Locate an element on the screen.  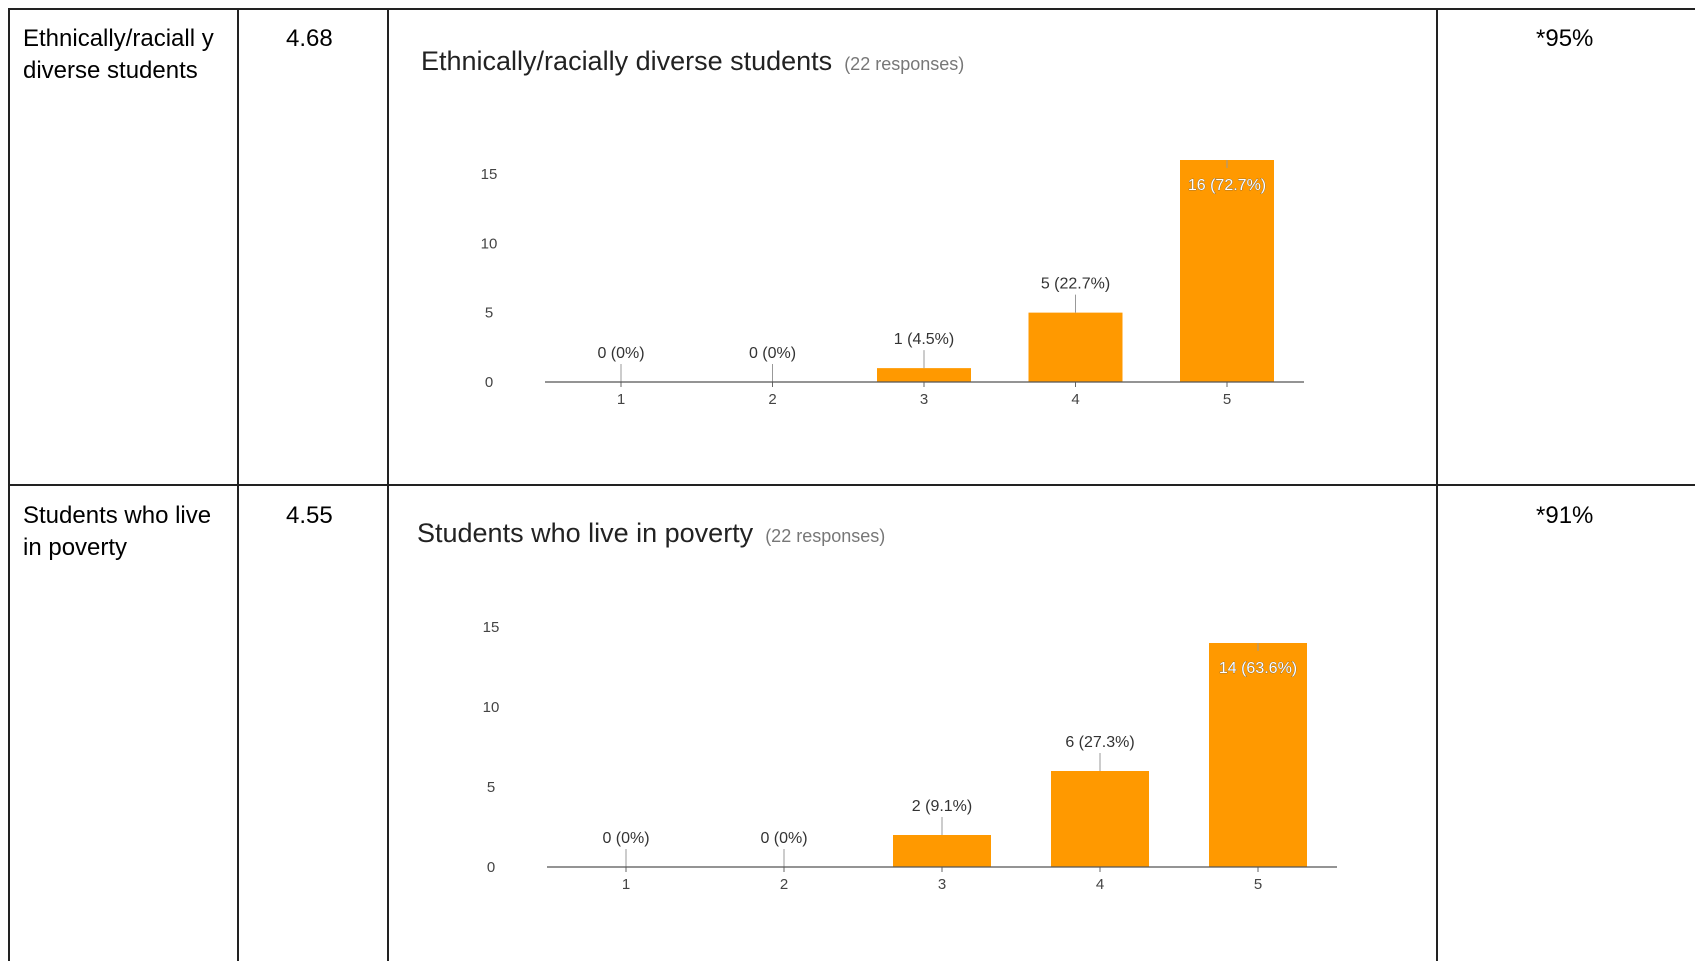
table-border-row is located at coordinates (851, 485).